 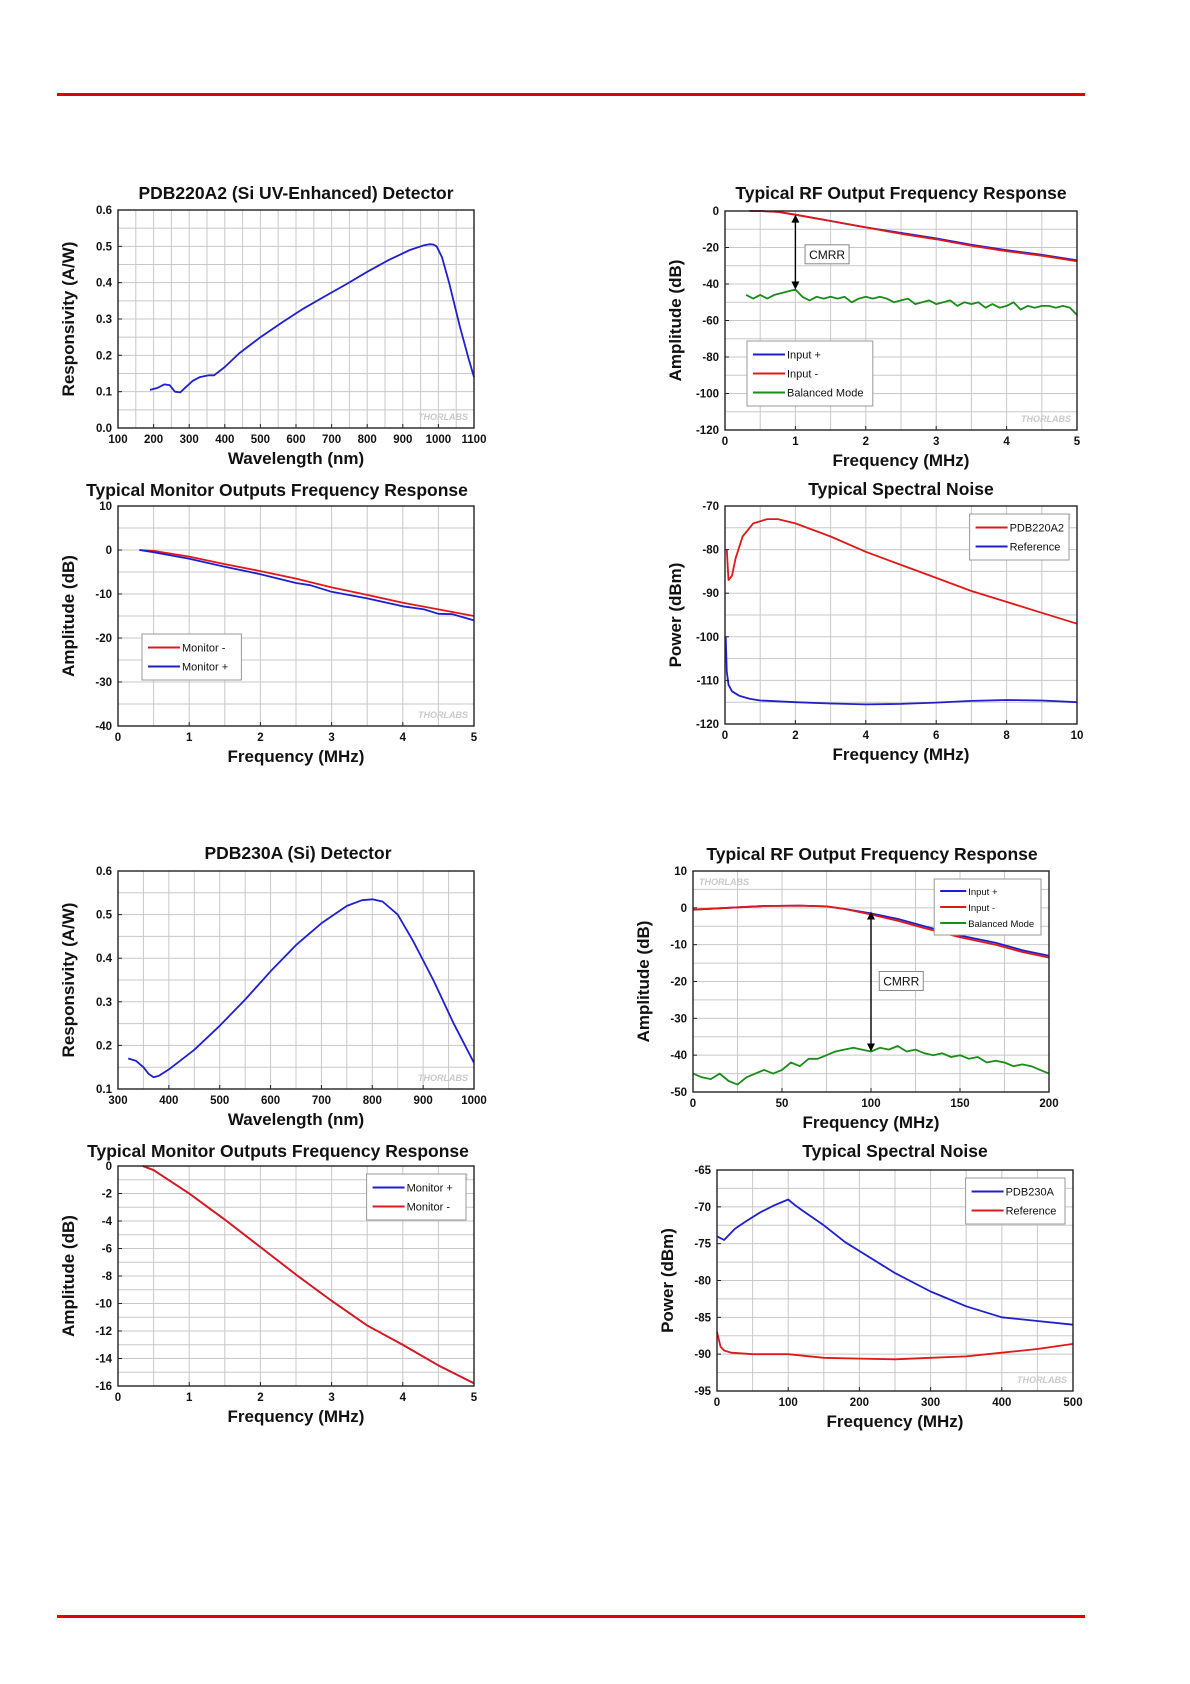 What do you see at coordinates (795, 285) in the screenshot?
I see `arrowhead-down-icon` at bounding box center [795, 285].